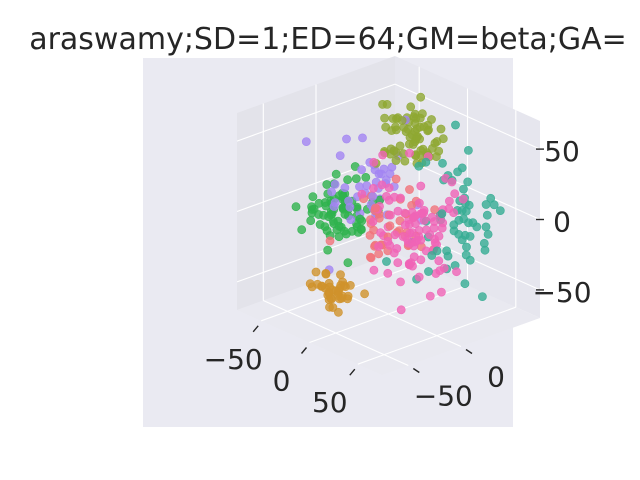 This screenshot has height=480, width=640. I want to click on y-tick-mark, so click(469, 351).